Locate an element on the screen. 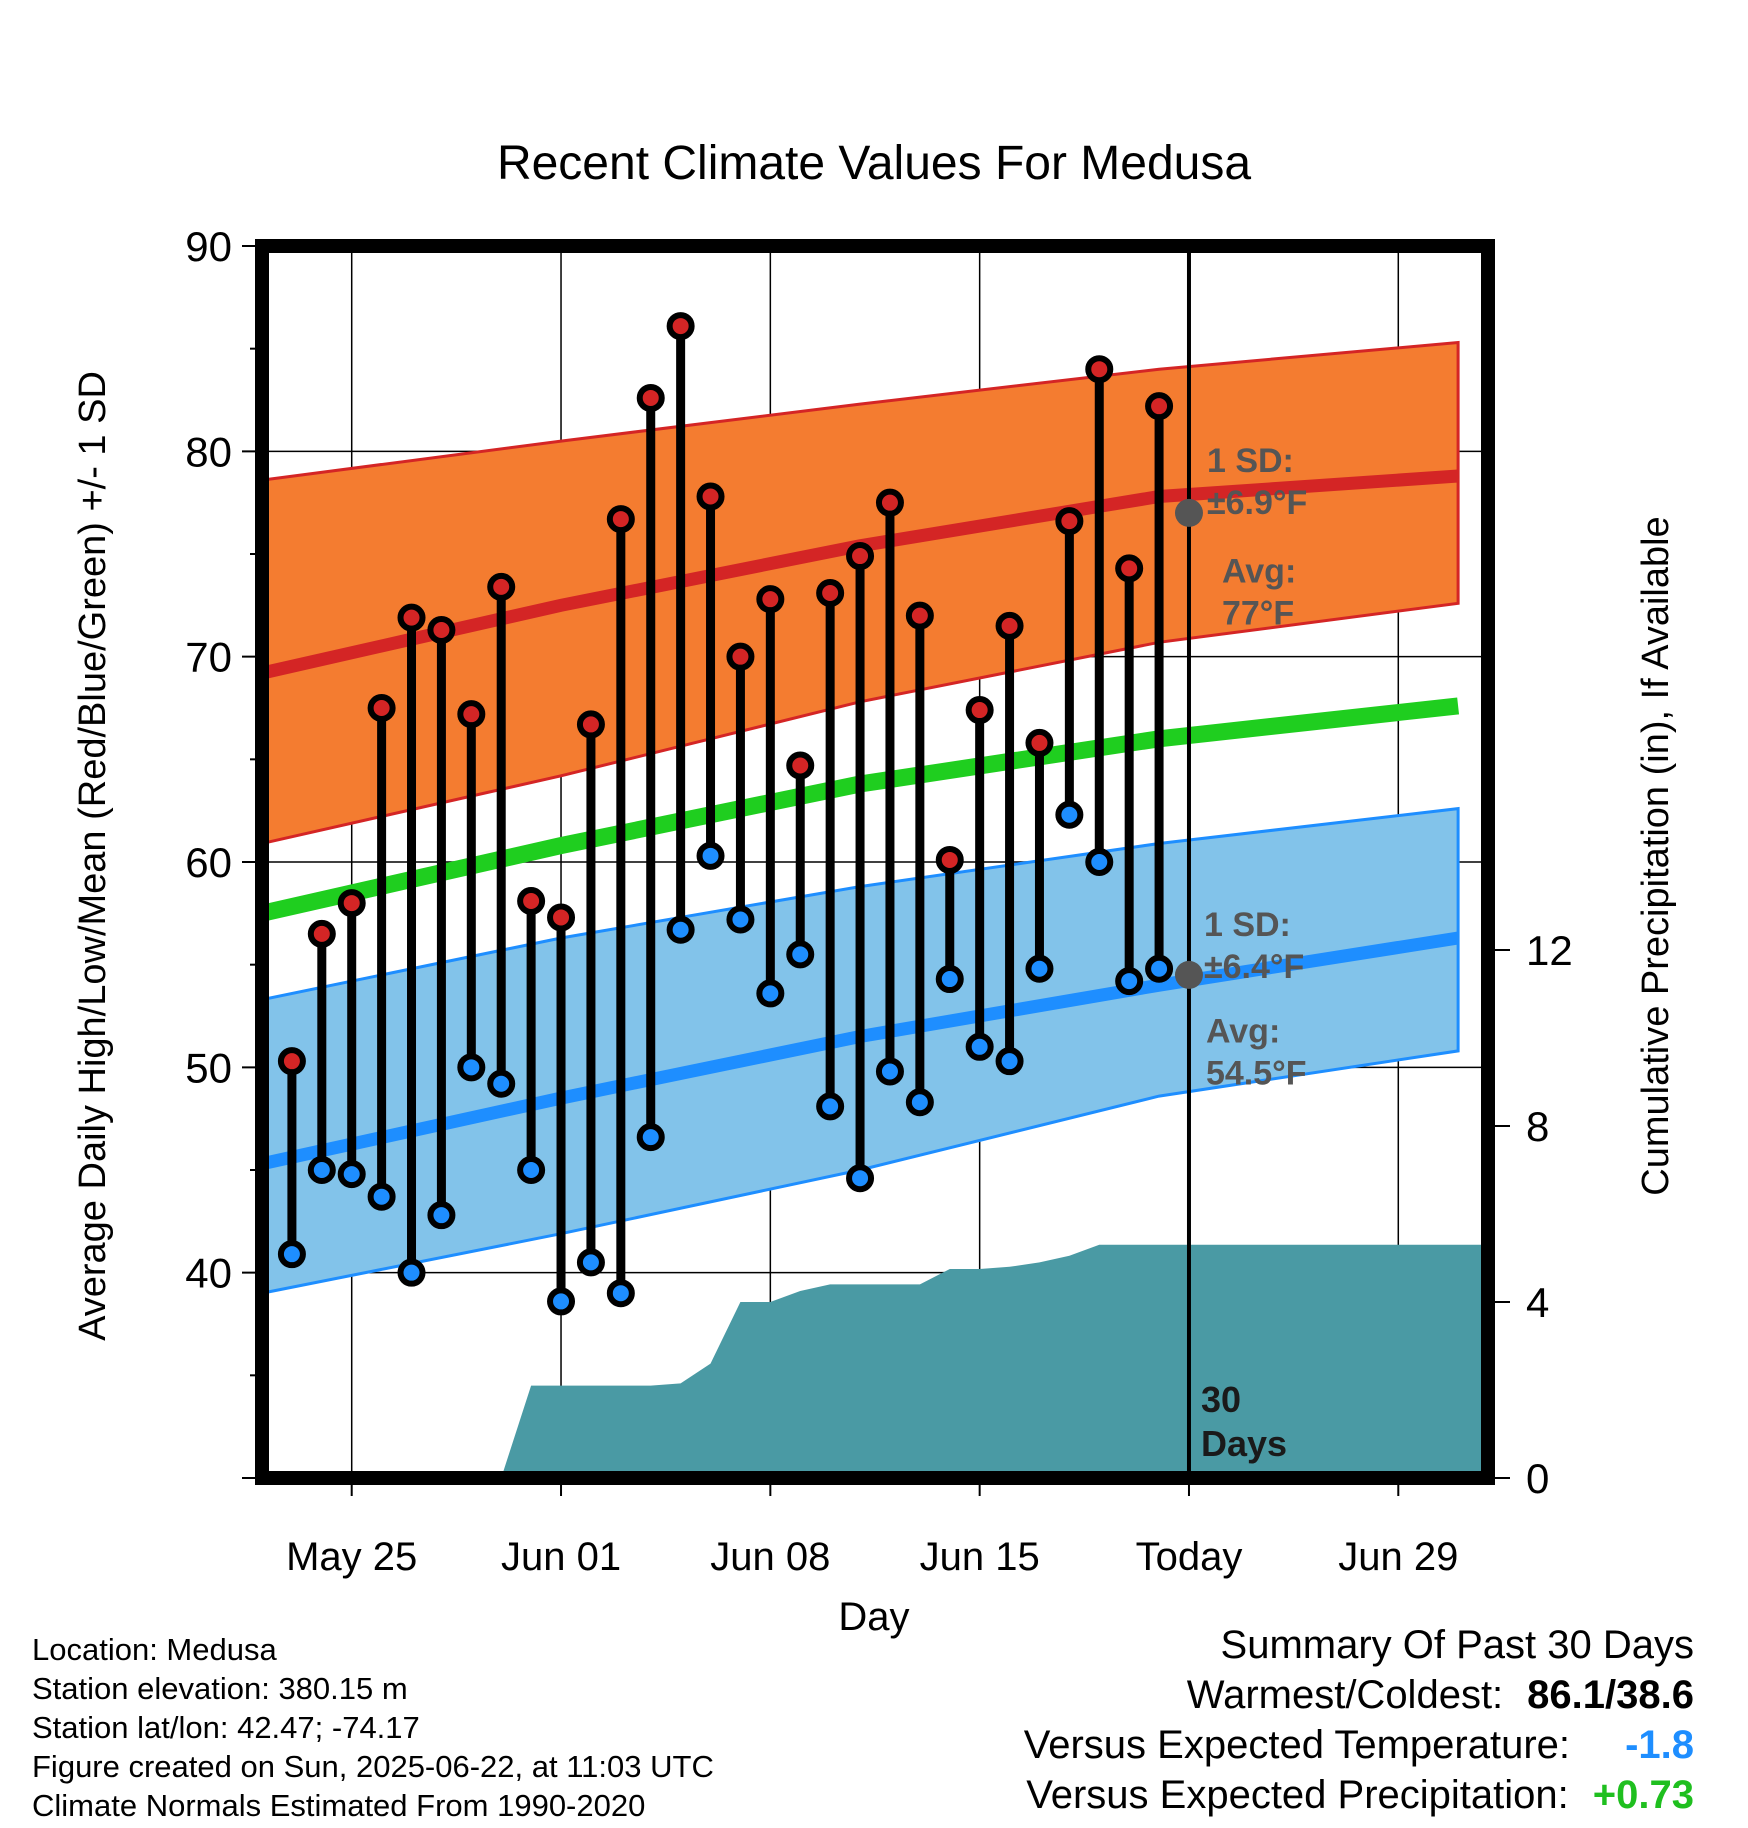 The image size is (1748, 1828). low-avg-marker is located at coordinates (1188, 974).